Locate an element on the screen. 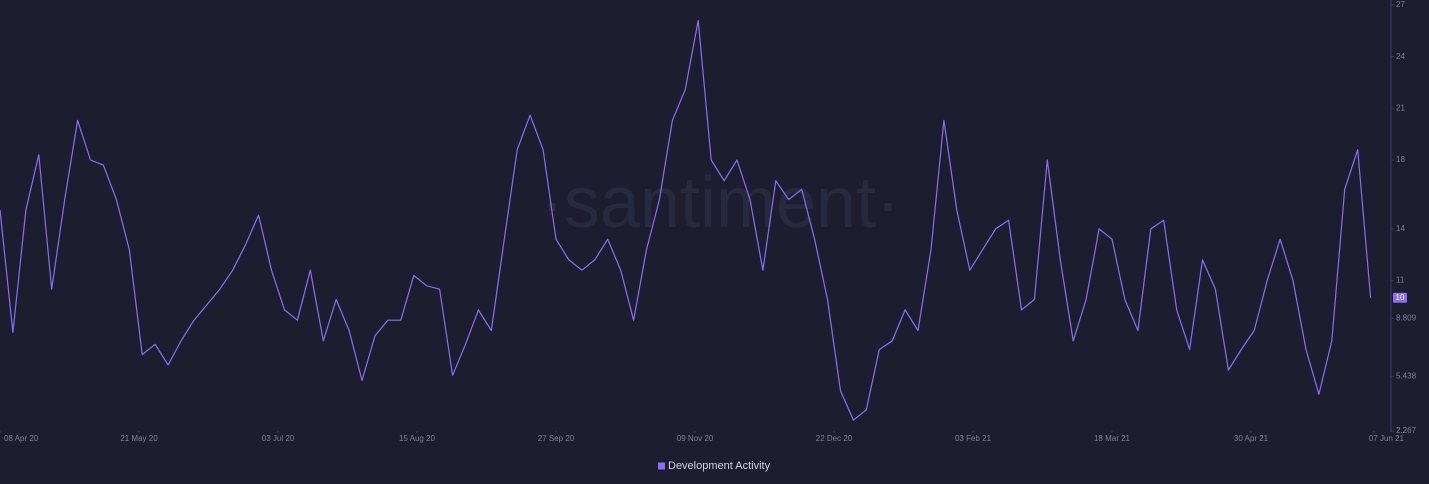  legend-swatch is located at coordinates (661, 466).